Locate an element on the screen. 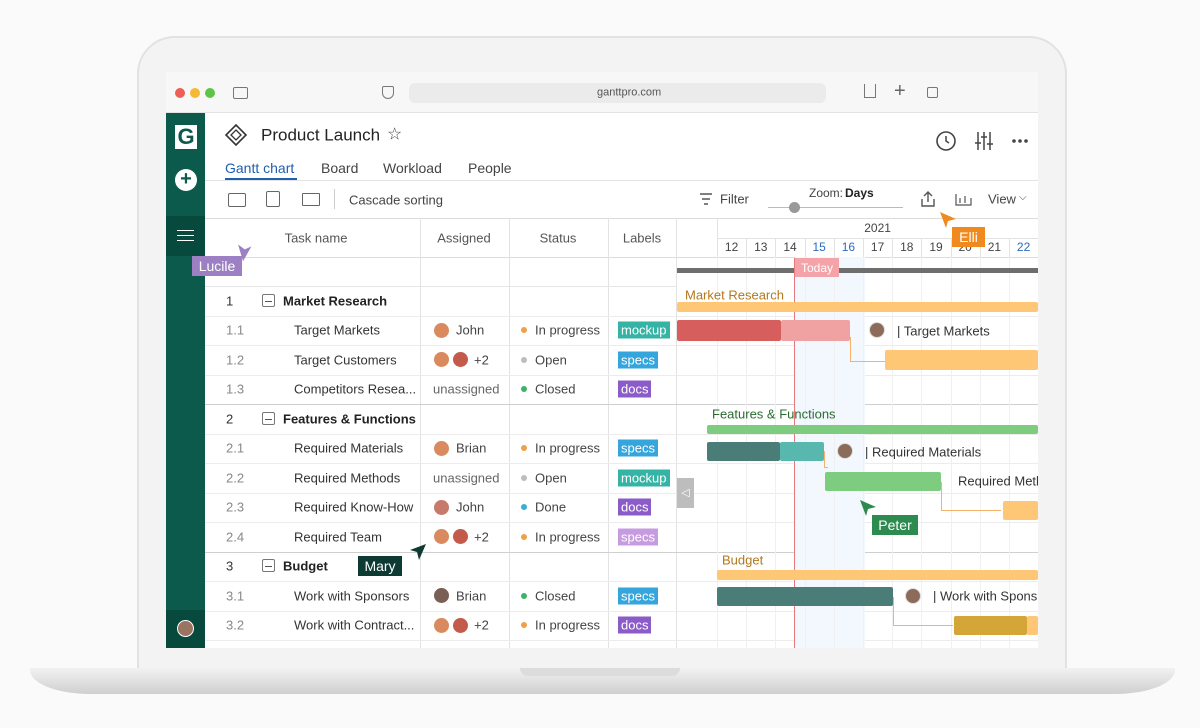 The image size is (1200, 728). tab: Gantt chart is located at coordinates (260, 168).